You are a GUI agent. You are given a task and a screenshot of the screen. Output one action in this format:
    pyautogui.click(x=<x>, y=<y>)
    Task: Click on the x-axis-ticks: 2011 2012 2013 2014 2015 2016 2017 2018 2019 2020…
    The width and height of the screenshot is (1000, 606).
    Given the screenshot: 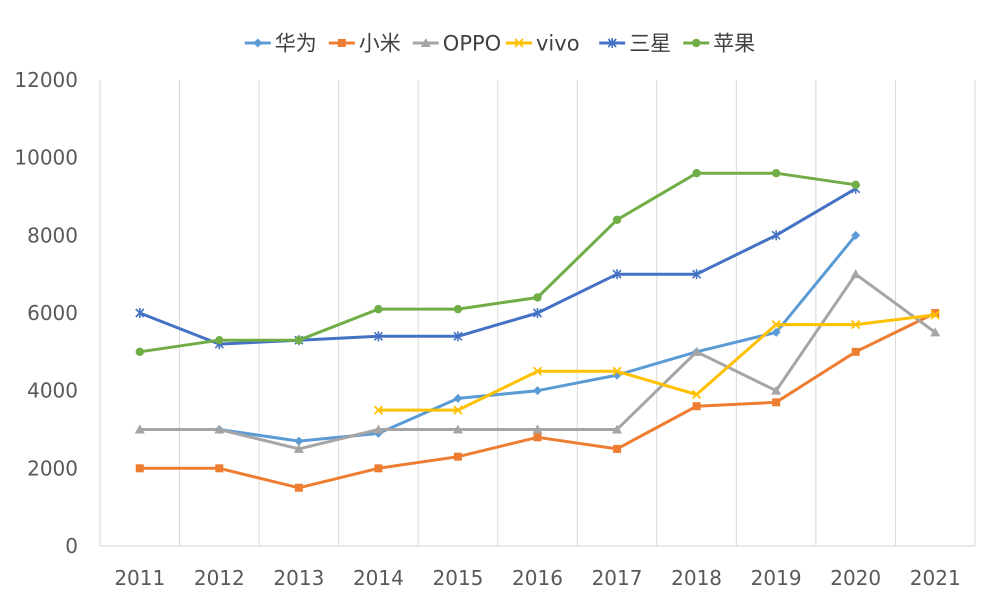 What is the action you would take?
    pyautogui.click(x=537, y=578)
    